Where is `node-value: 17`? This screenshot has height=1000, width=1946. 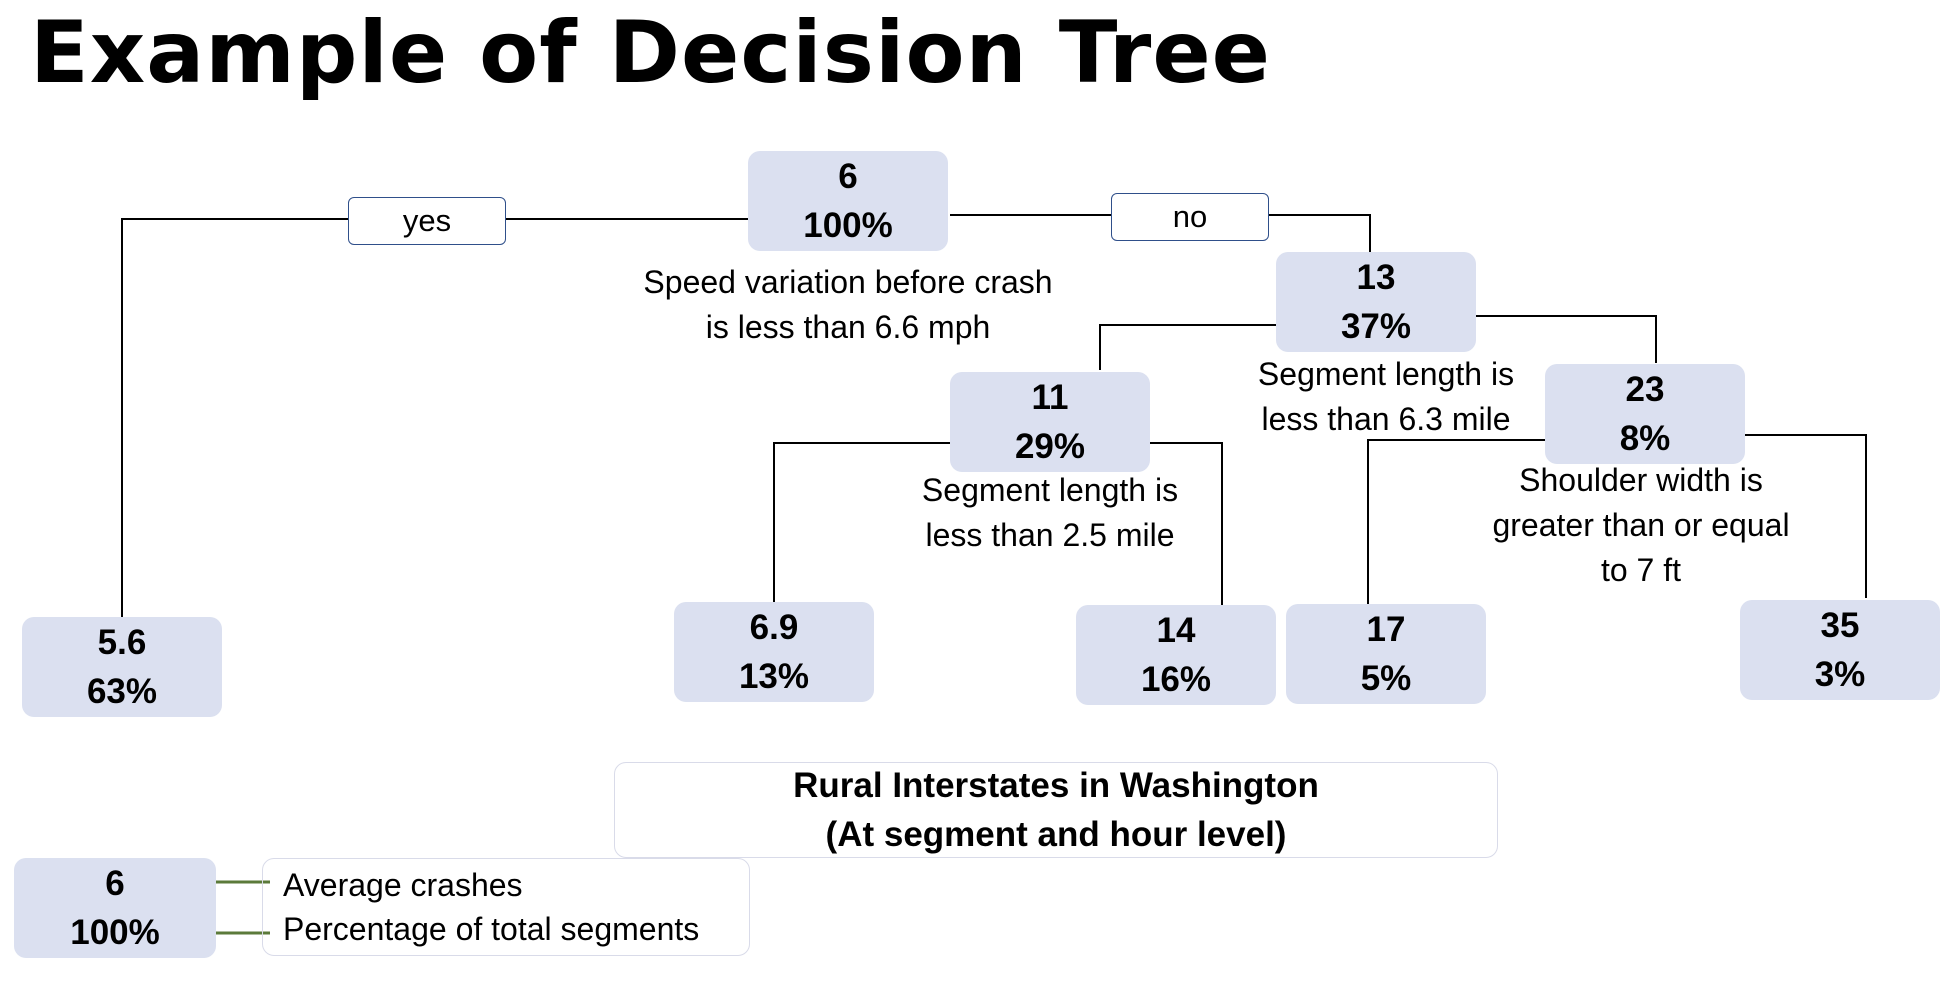
node-value: 17 is located at coordinates (1386, 629).